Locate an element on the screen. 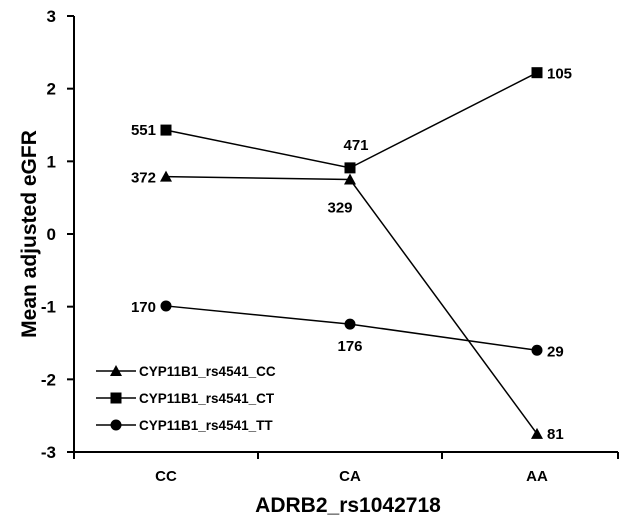  x-ticks: CC CA AA is located at coordinates (346, 468).